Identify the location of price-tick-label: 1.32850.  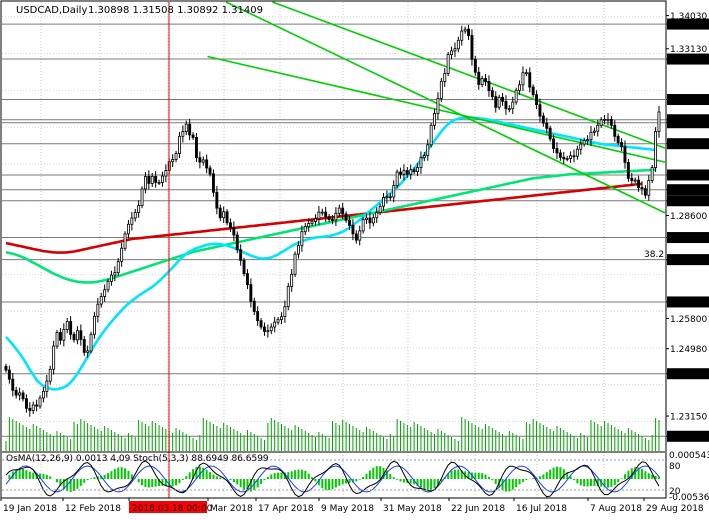
(688, 61).